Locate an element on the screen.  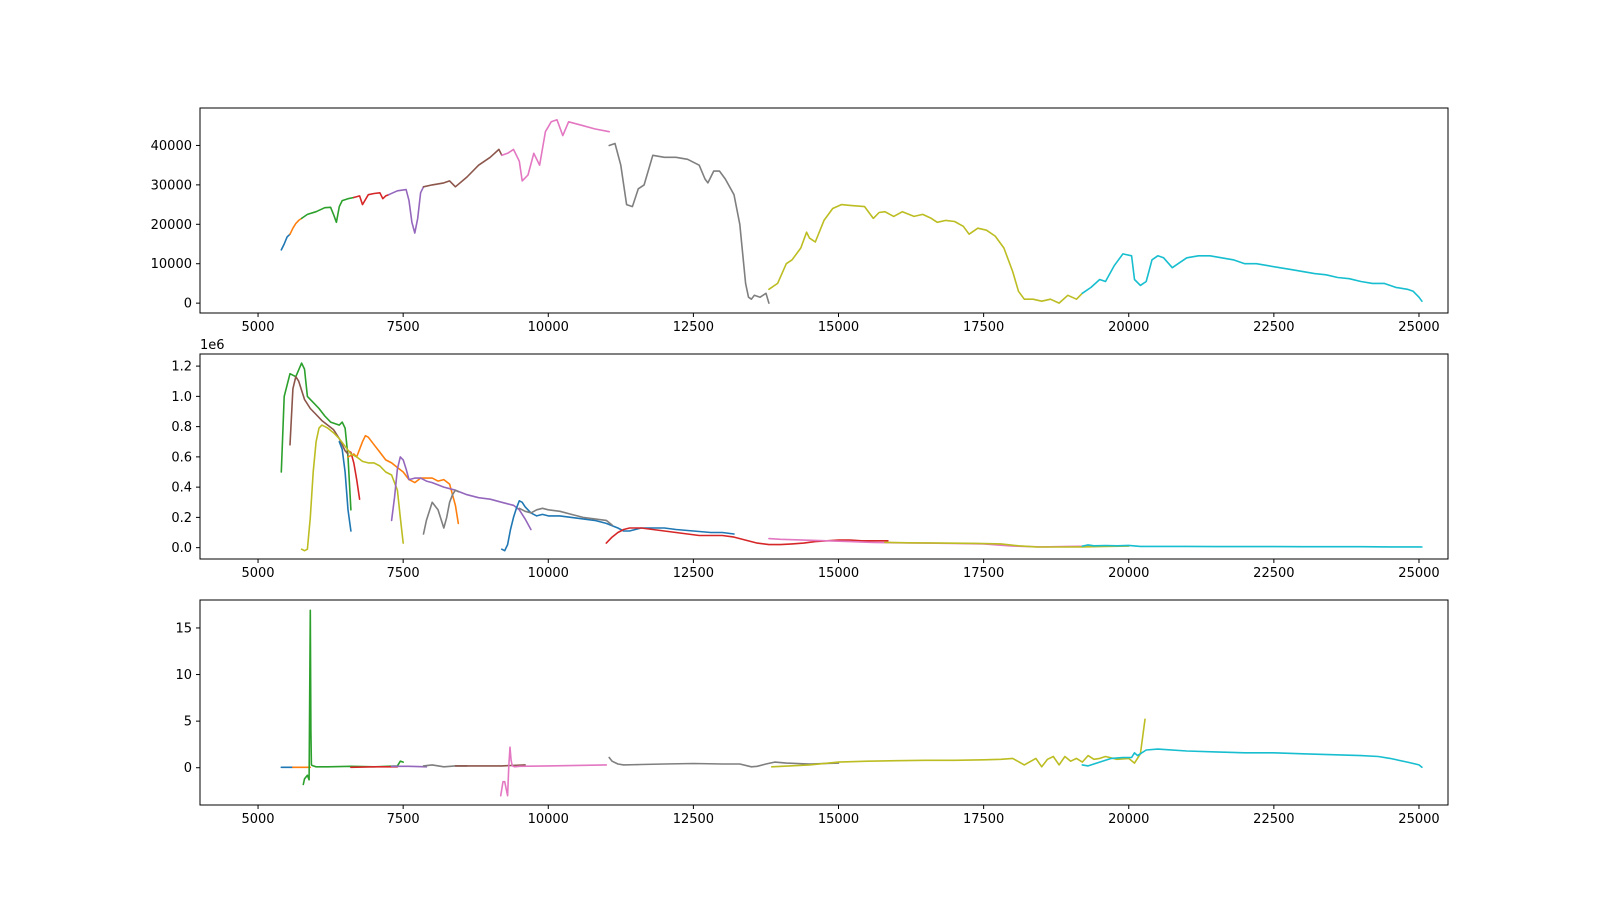
y-tick-label: 15 is located at coordinates (183, 628).